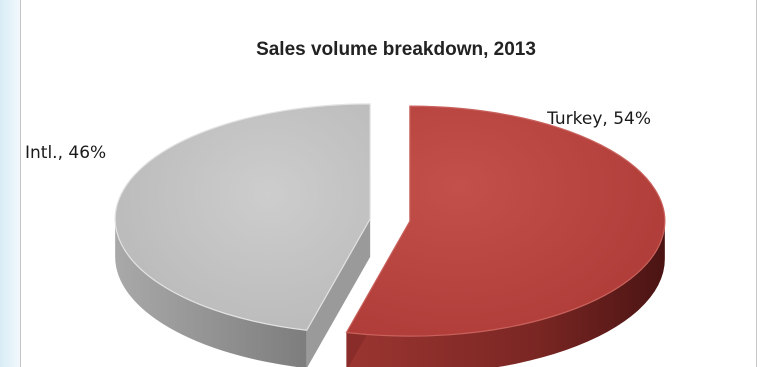 The height and width of the screenshot is (367, 764). Describe the element at coordinates (211, 292) in the screenshot. I see `pie-slice-side` at that location.